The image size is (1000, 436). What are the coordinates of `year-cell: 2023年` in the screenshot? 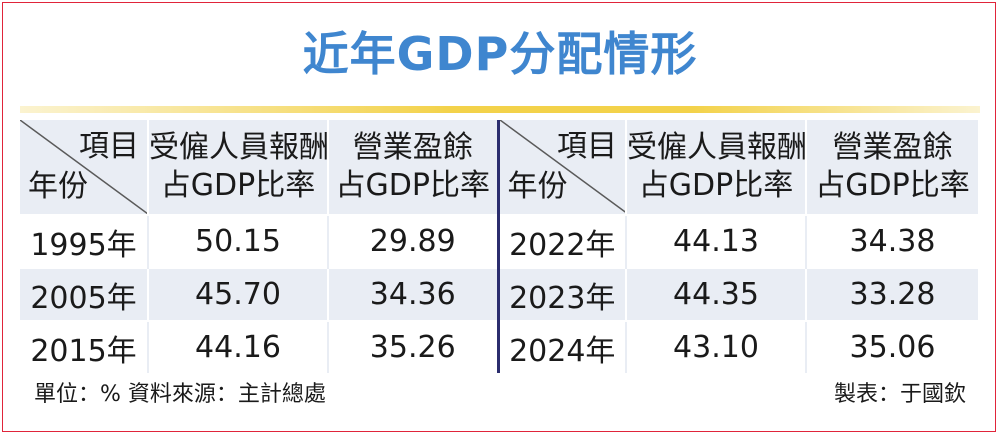 It's located at (561, 294).